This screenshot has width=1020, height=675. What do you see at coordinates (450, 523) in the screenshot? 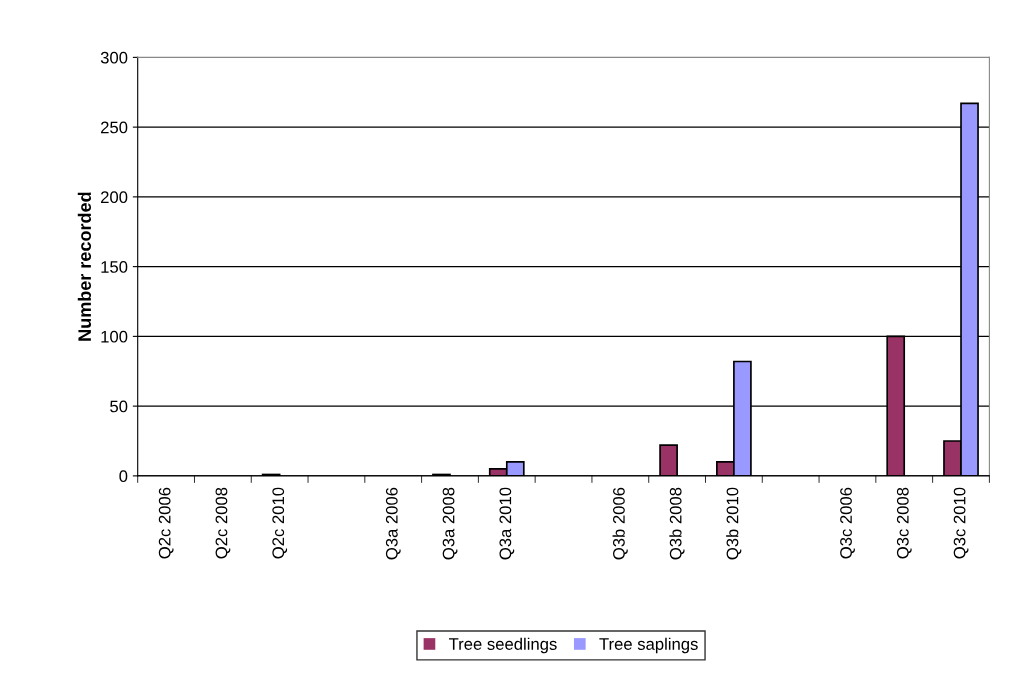
I see `x-tick-label: Q3a 2008` at bounding box center [450, 523].